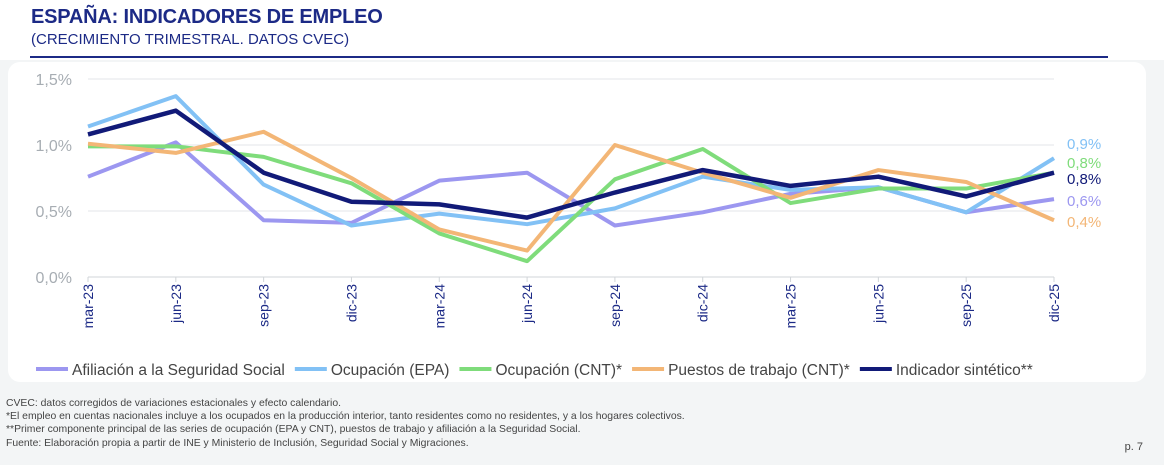 The width and height of the screenshot is (1164, 465). Describe the element at coordinates (1084, 201) in the screenshot. I see `end-label: 0,6%` at that location.